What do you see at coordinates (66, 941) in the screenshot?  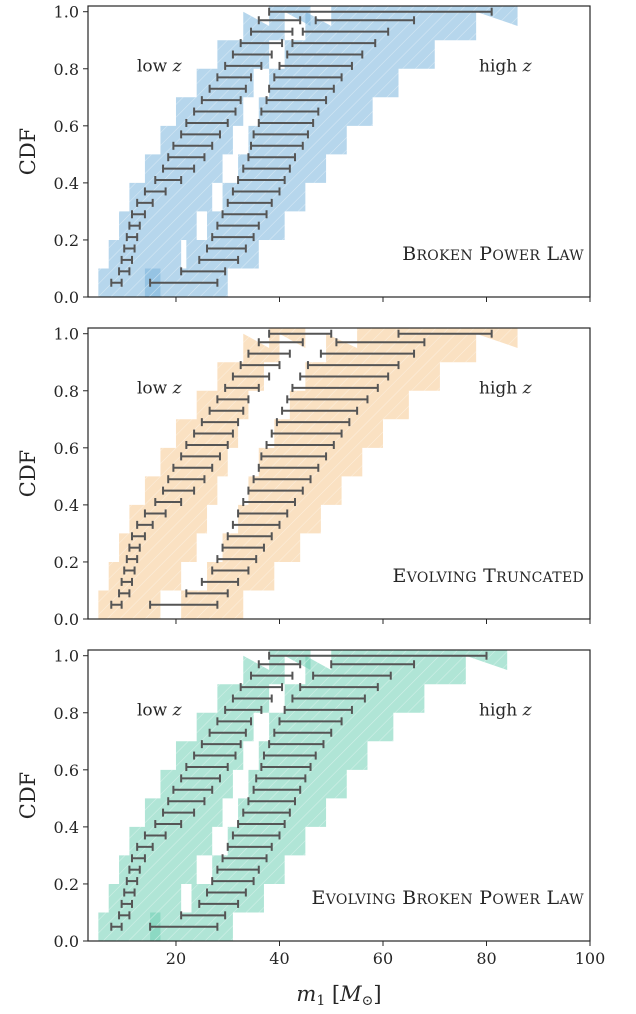 I see `y-tick-label: 0.0` at bounding box center [66, 941].